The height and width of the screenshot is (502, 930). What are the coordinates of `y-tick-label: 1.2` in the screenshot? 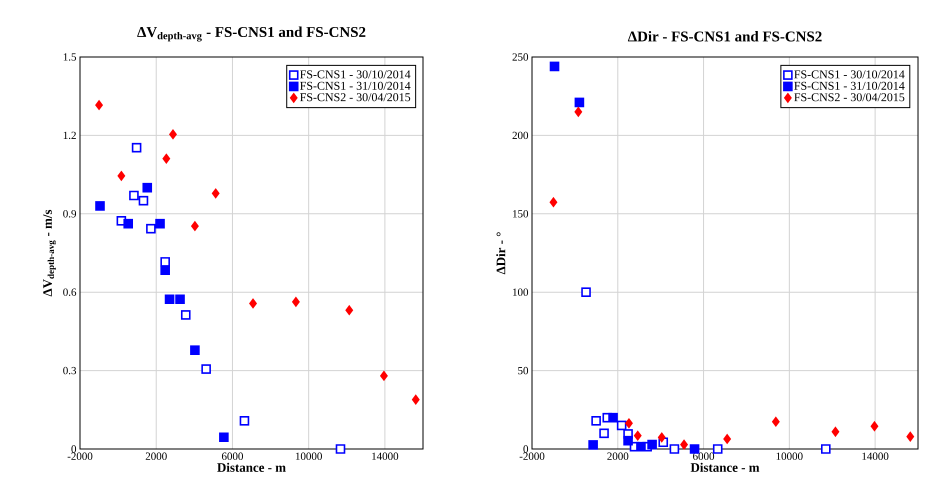 It's located at (70, 136).